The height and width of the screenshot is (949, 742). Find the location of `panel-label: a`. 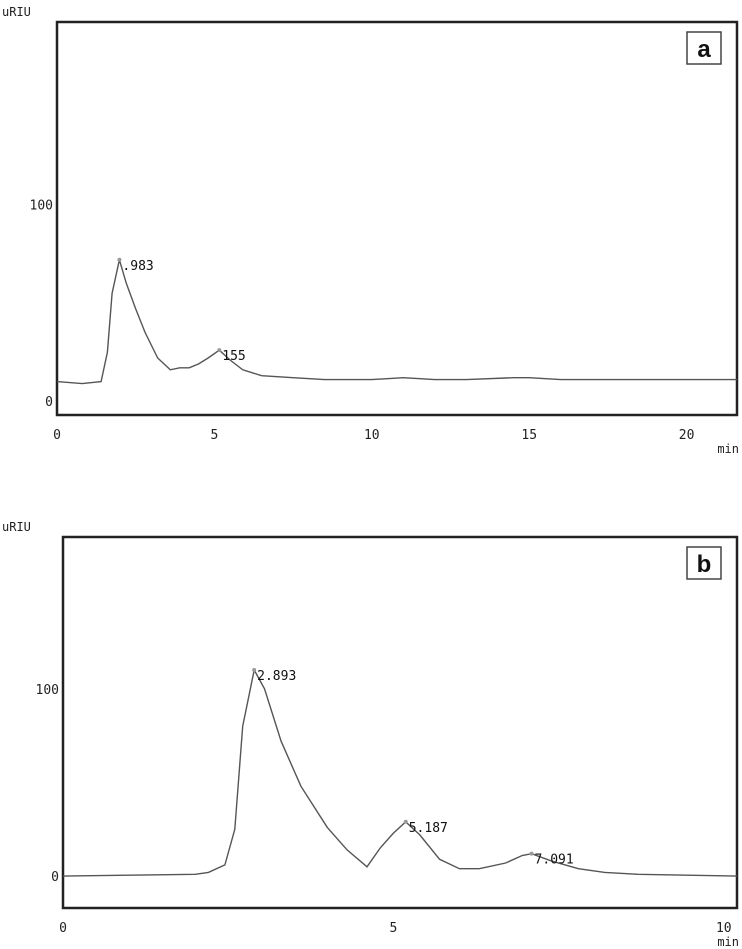

panel-label: a is located at coordinates (704, 49).